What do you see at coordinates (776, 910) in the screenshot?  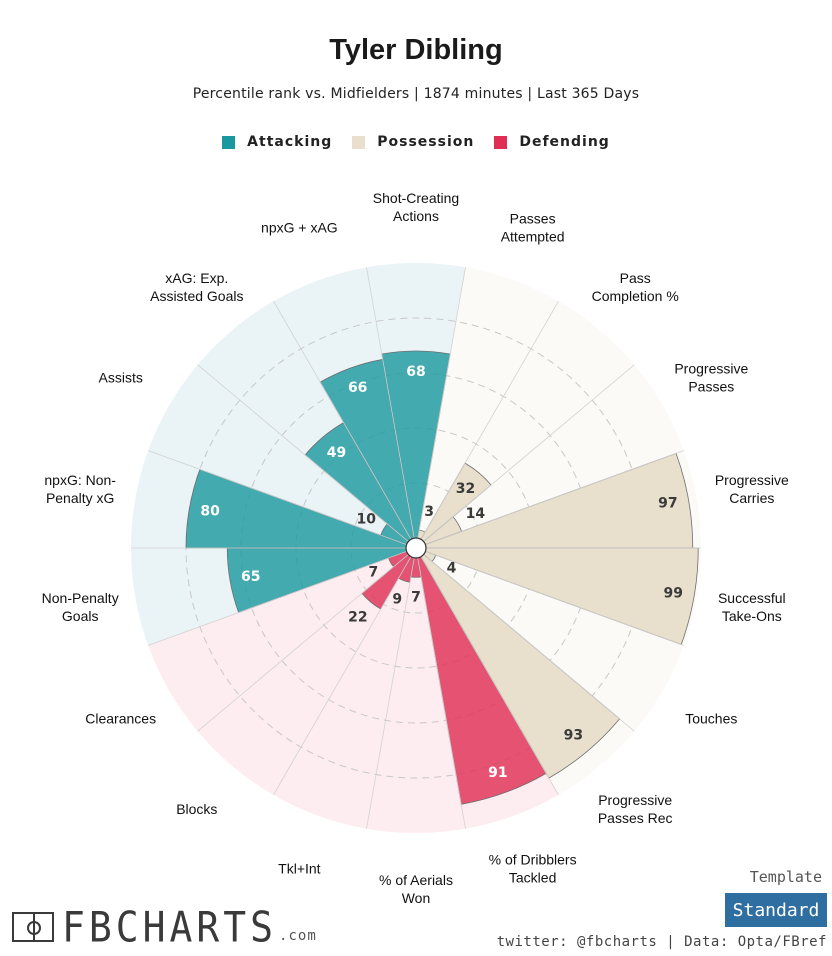 I see `template-select-button: Standard` at bounding box center [776, 910].